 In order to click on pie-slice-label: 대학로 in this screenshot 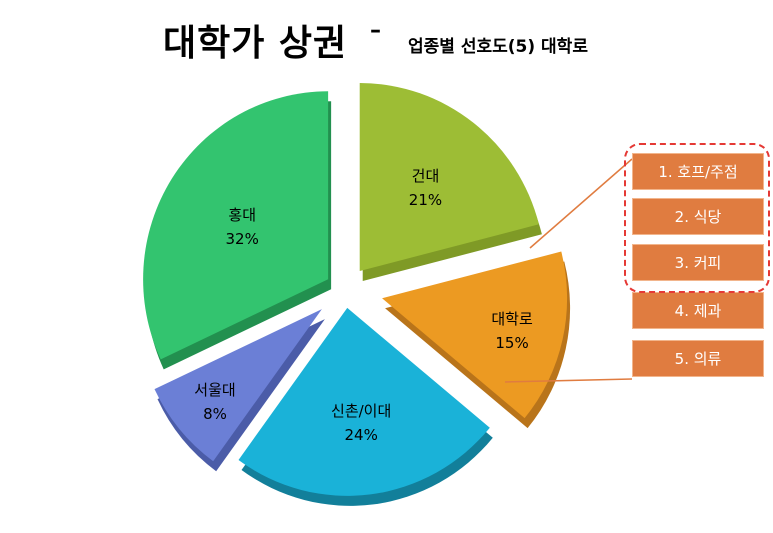, I will do `click(512, 319)`.